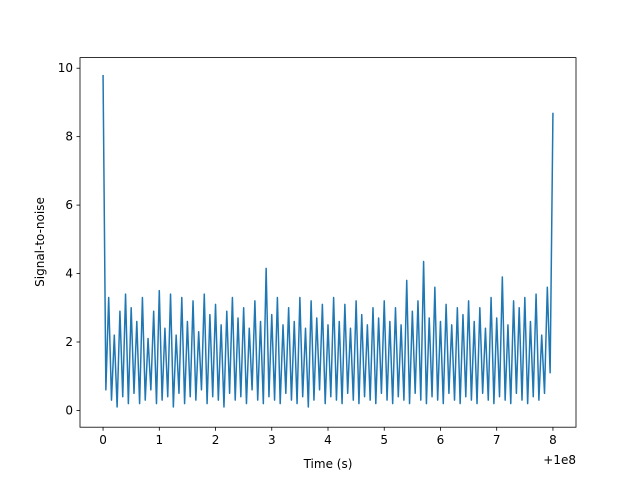 The height and width of the screenshot is (480, 640). Describe the element at coordinates (497, 440) in the screenshot. I see `x-tick-label: 7` at that location.